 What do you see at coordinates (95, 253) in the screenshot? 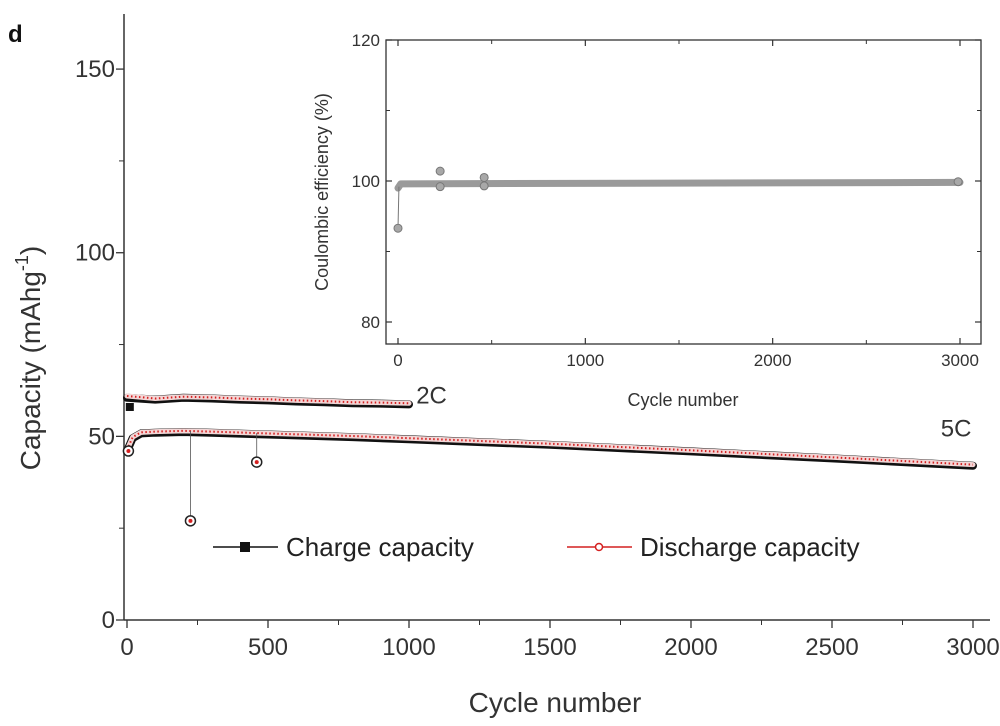
I see `main-y-tick-label: 100` at bounding box center [95, 253].